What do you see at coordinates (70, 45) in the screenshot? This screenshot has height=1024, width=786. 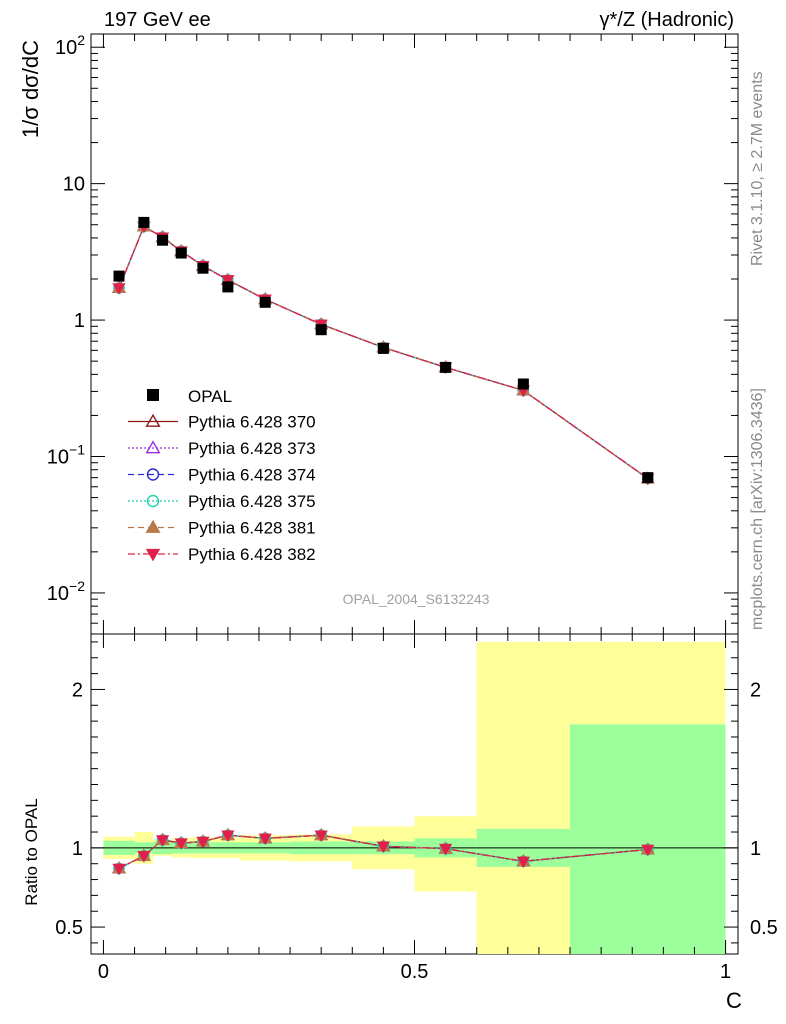 I see `main-y-tick-label: 10²` at bounding box center [70, 45].